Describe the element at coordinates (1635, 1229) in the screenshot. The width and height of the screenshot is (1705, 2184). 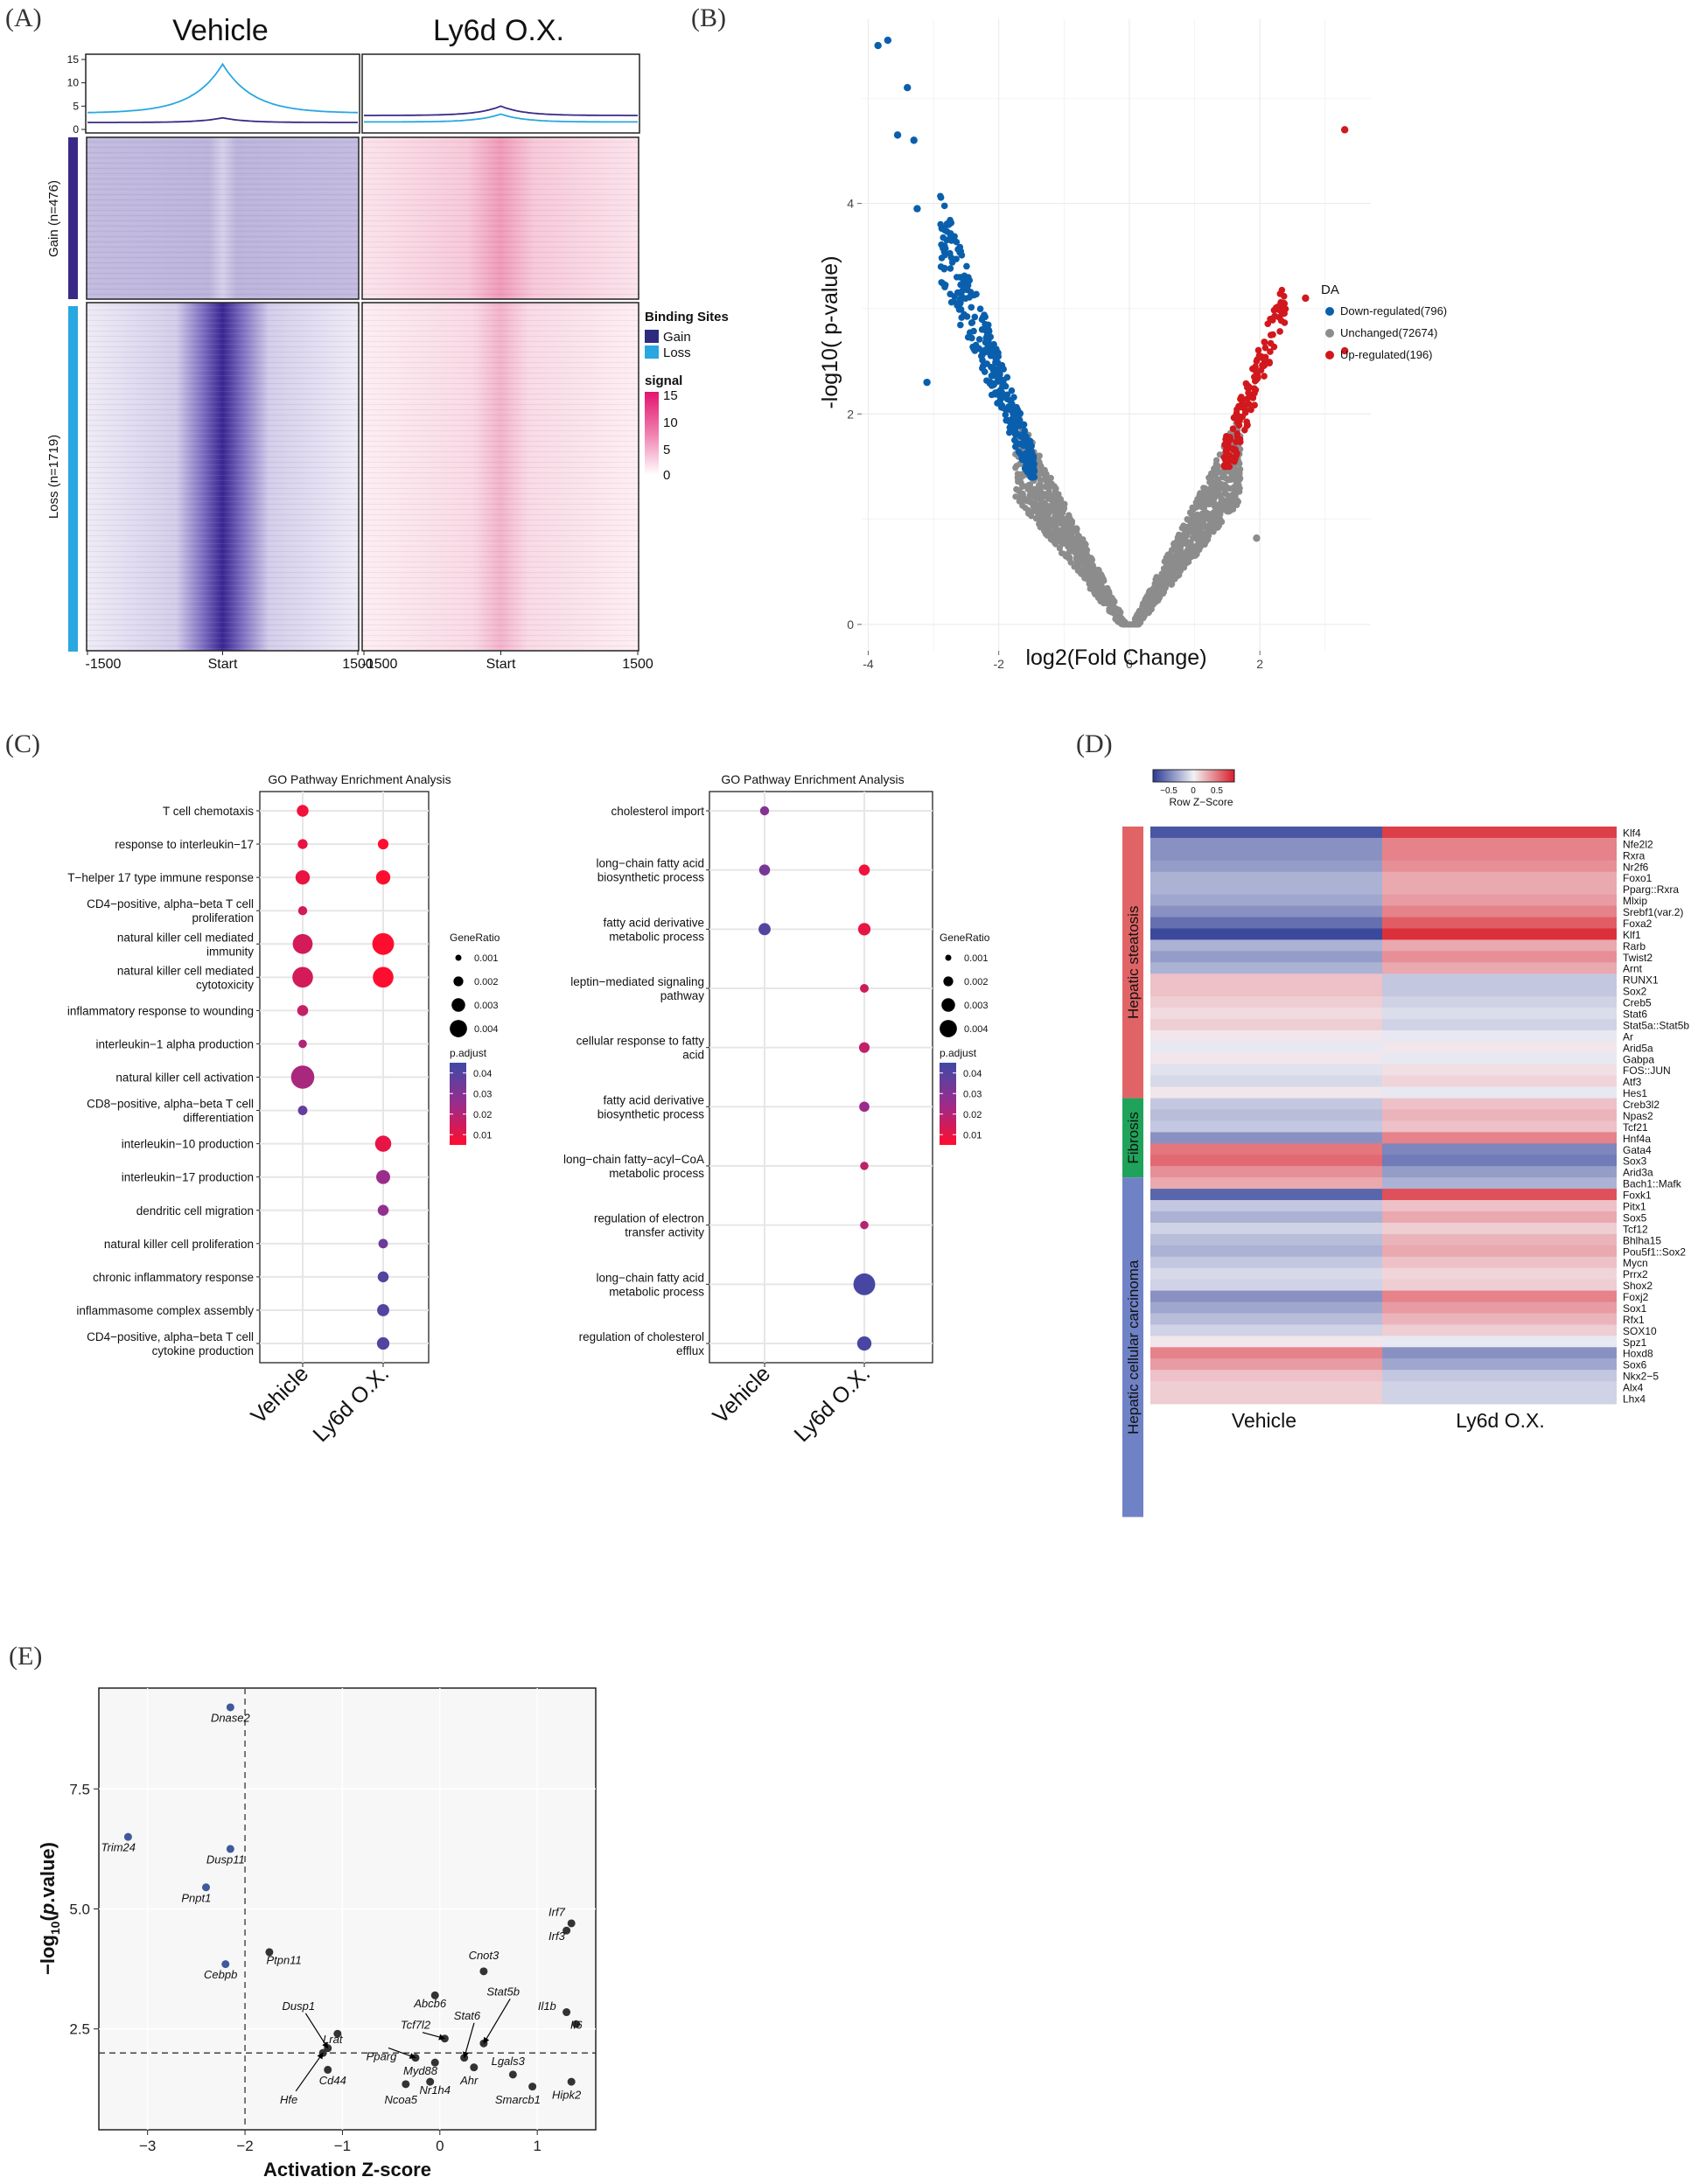
I see `d-row-label: Tcf12` at that location.